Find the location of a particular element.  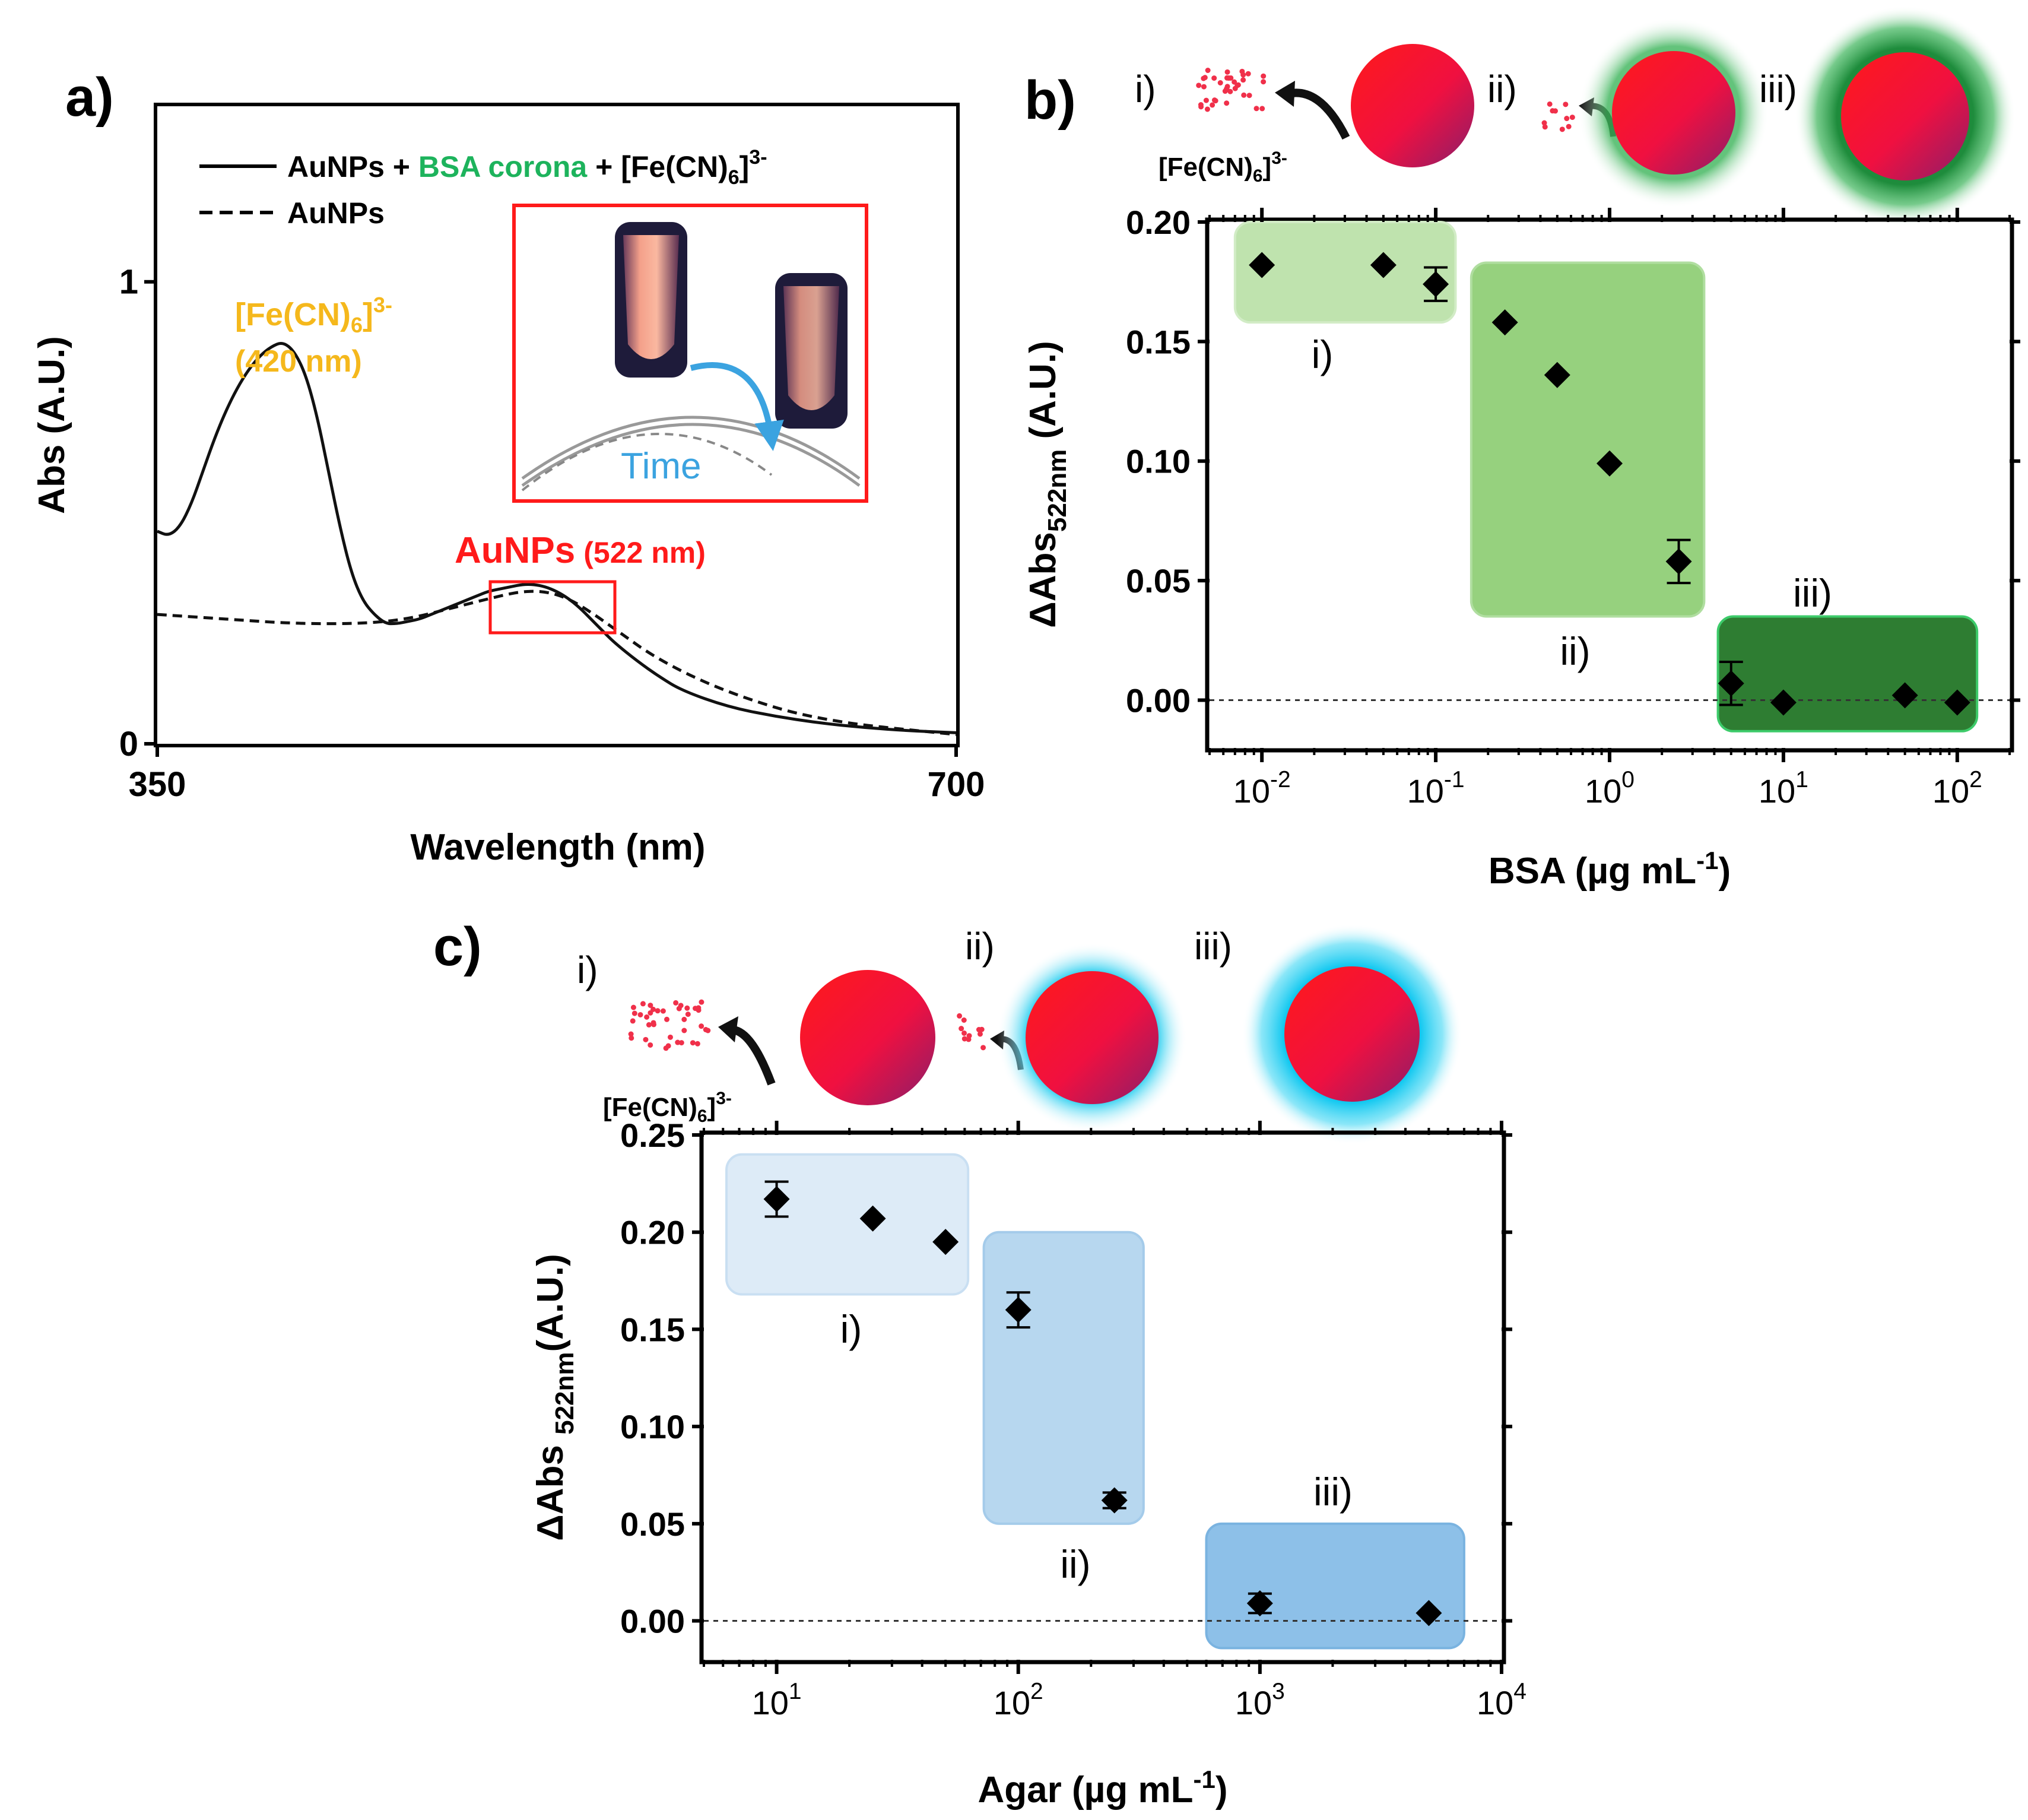

y-tick-label: 0.15 is located at coordinates (1158, 341).